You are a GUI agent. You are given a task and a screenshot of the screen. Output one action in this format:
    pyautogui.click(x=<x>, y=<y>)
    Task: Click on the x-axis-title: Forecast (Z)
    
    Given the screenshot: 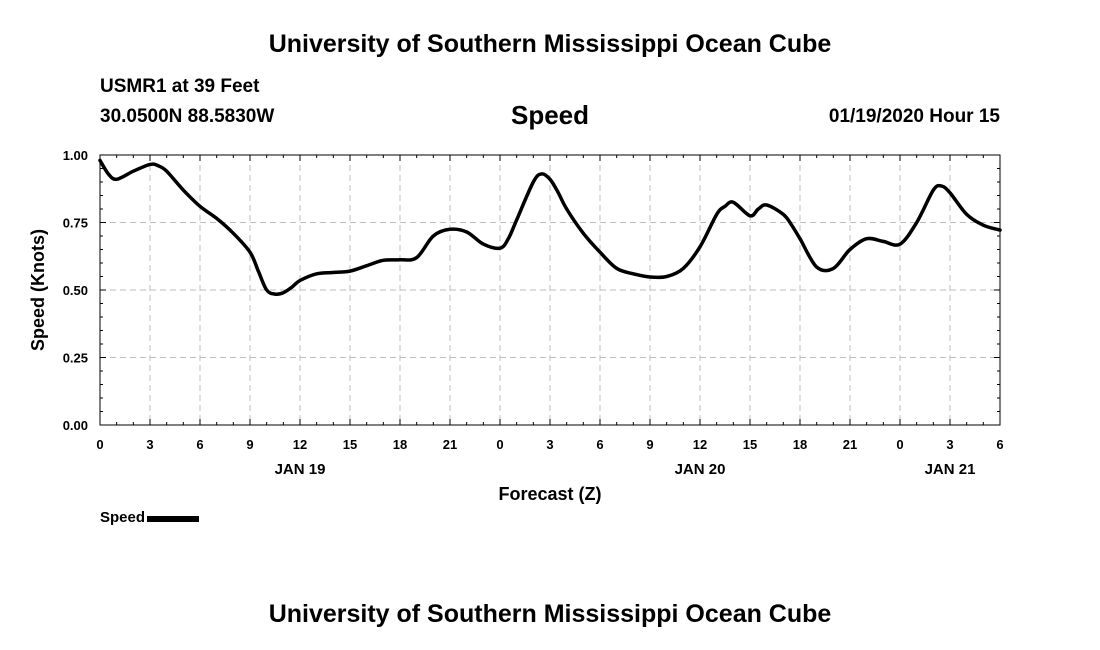 What is the action you would take?
    pyautogui.click(x=549, y=494)
    